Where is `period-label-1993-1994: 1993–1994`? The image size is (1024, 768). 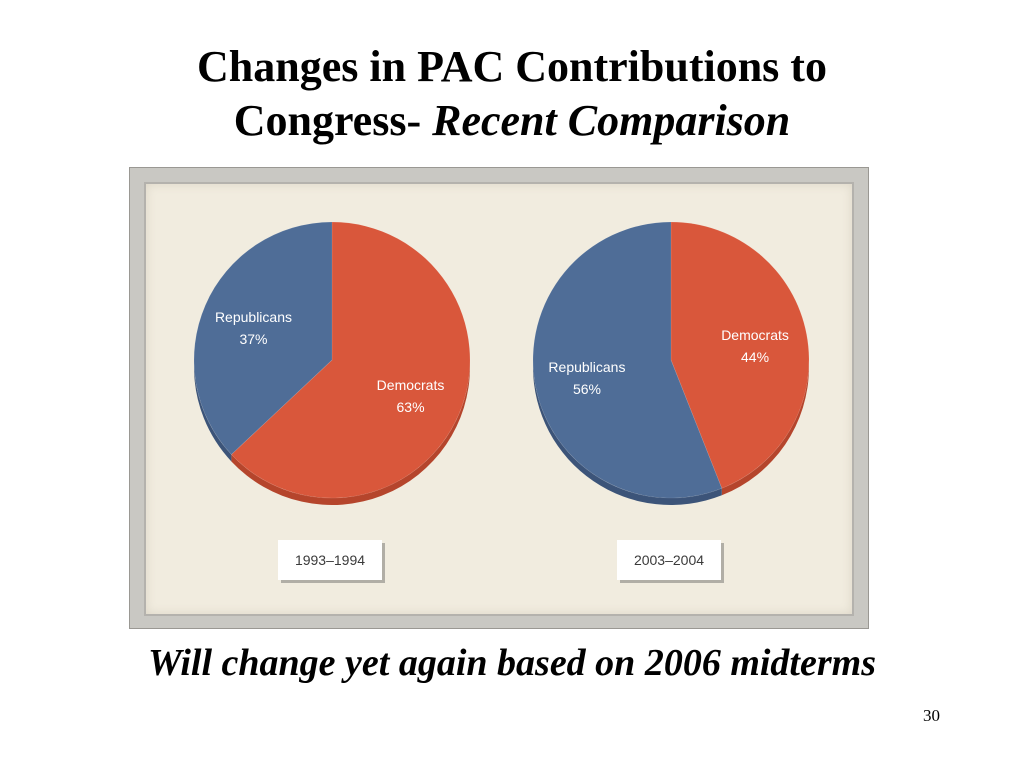 period-label-1993-1994: 1993–1994 is located at coordinates (330, 560).